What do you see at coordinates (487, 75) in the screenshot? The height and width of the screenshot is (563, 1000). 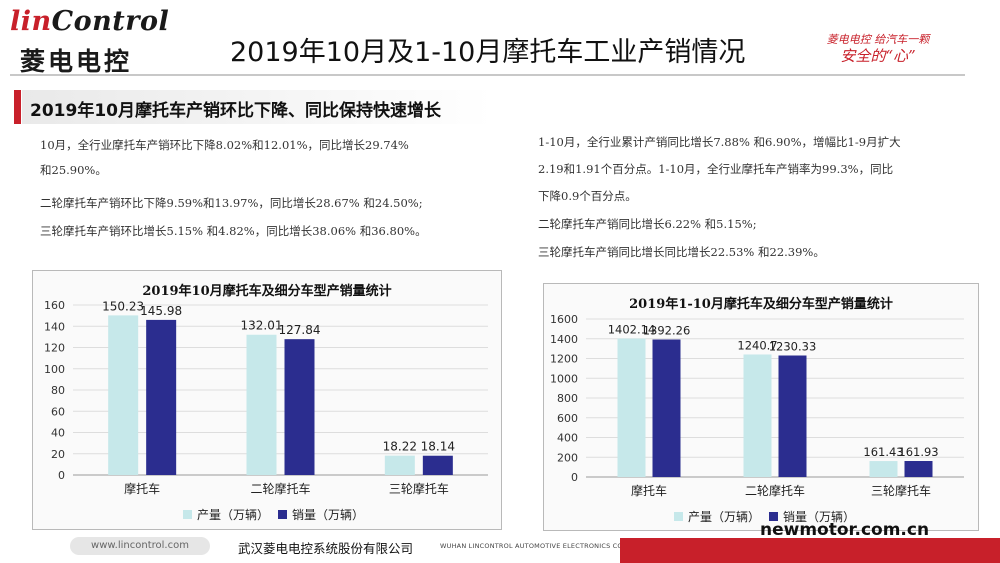 I see `header-divider` at bounding box center [487, 75].